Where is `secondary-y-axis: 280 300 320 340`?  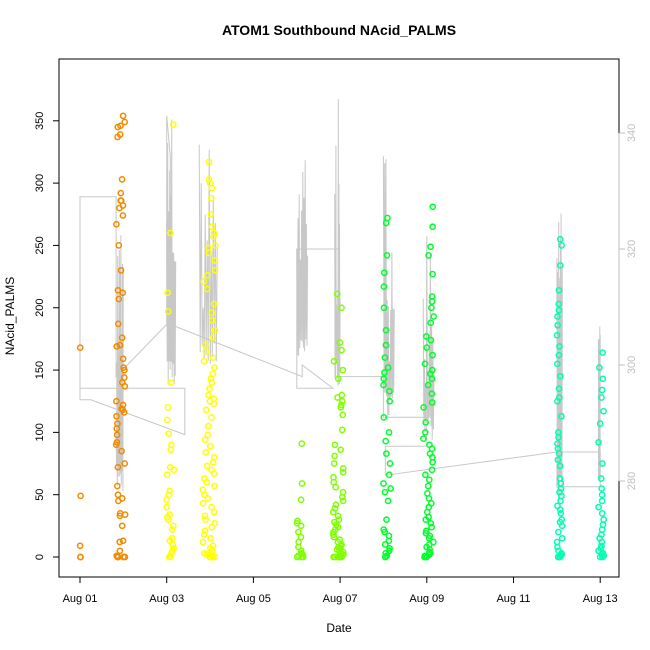
secondary-y-axis: 280 300 320 340 is located at coordinates (628, 307).